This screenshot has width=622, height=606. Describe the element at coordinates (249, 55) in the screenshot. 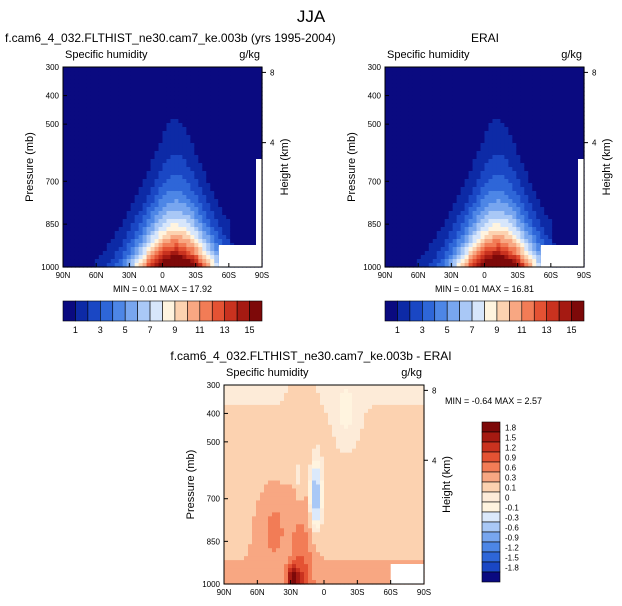

I see `panel-units-label: g/kg` at that location.